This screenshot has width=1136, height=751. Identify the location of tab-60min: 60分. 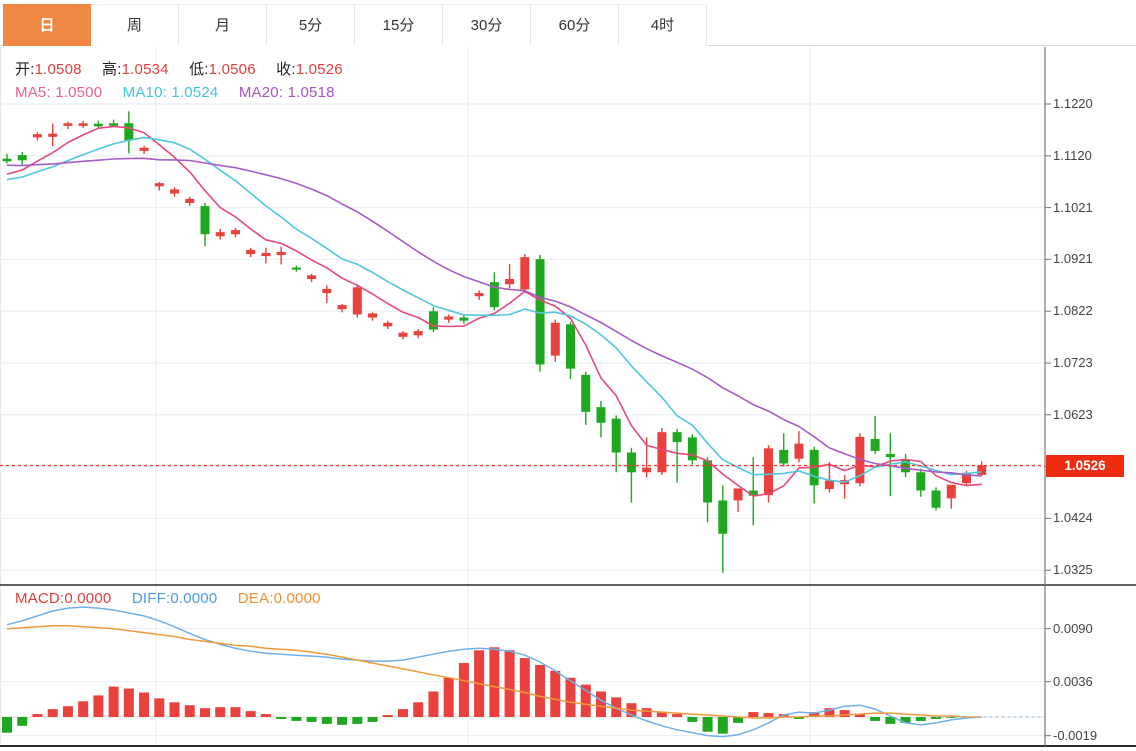
(575, 25).